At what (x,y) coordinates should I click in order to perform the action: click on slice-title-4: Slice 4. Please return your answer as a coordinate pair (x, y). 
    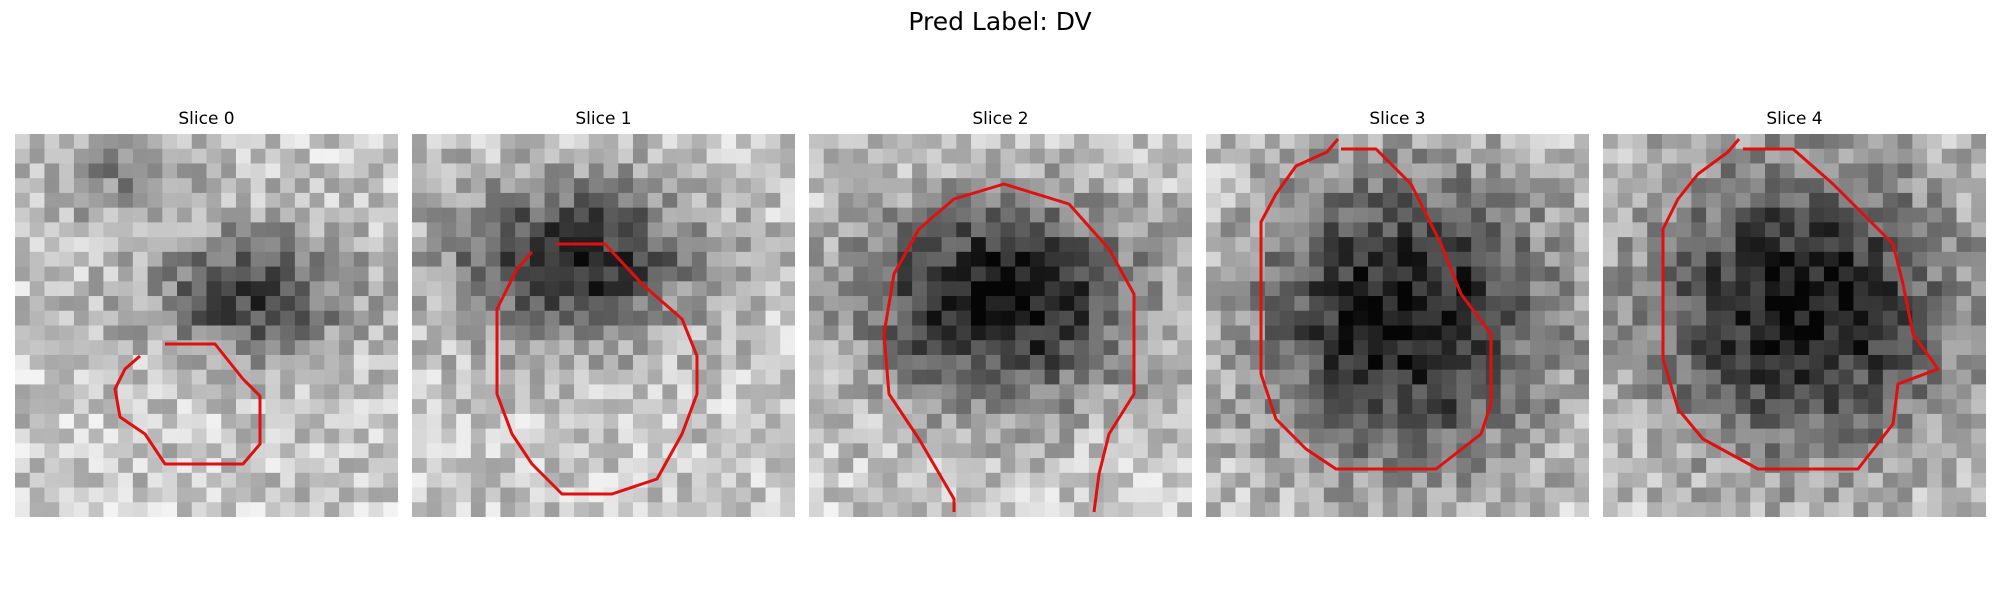
    Looking at the image, I should click on (1794, 119).